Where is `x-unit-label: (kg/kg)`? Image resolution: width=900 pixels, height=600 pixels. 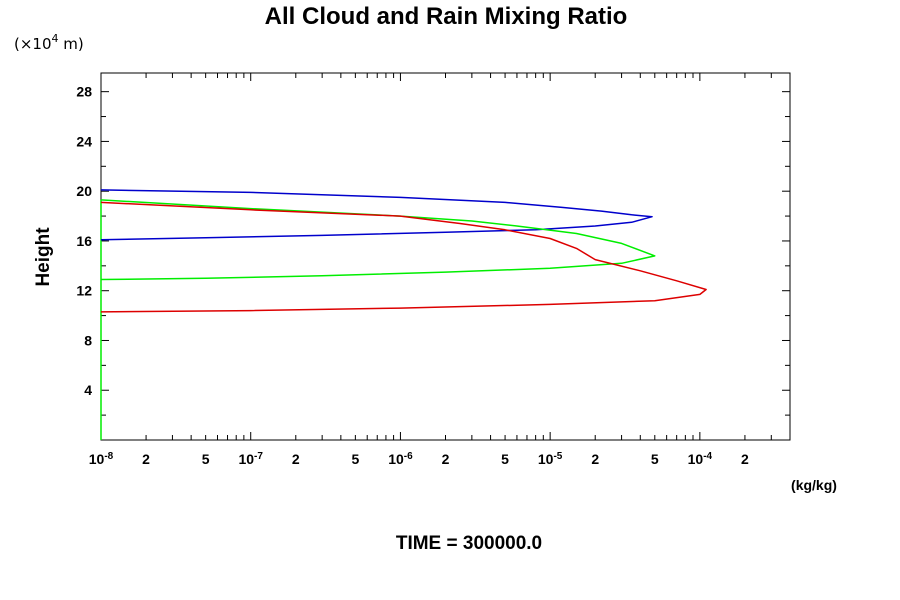 x-unit-label: (kg/kg) is located at coordinates (814, 485).